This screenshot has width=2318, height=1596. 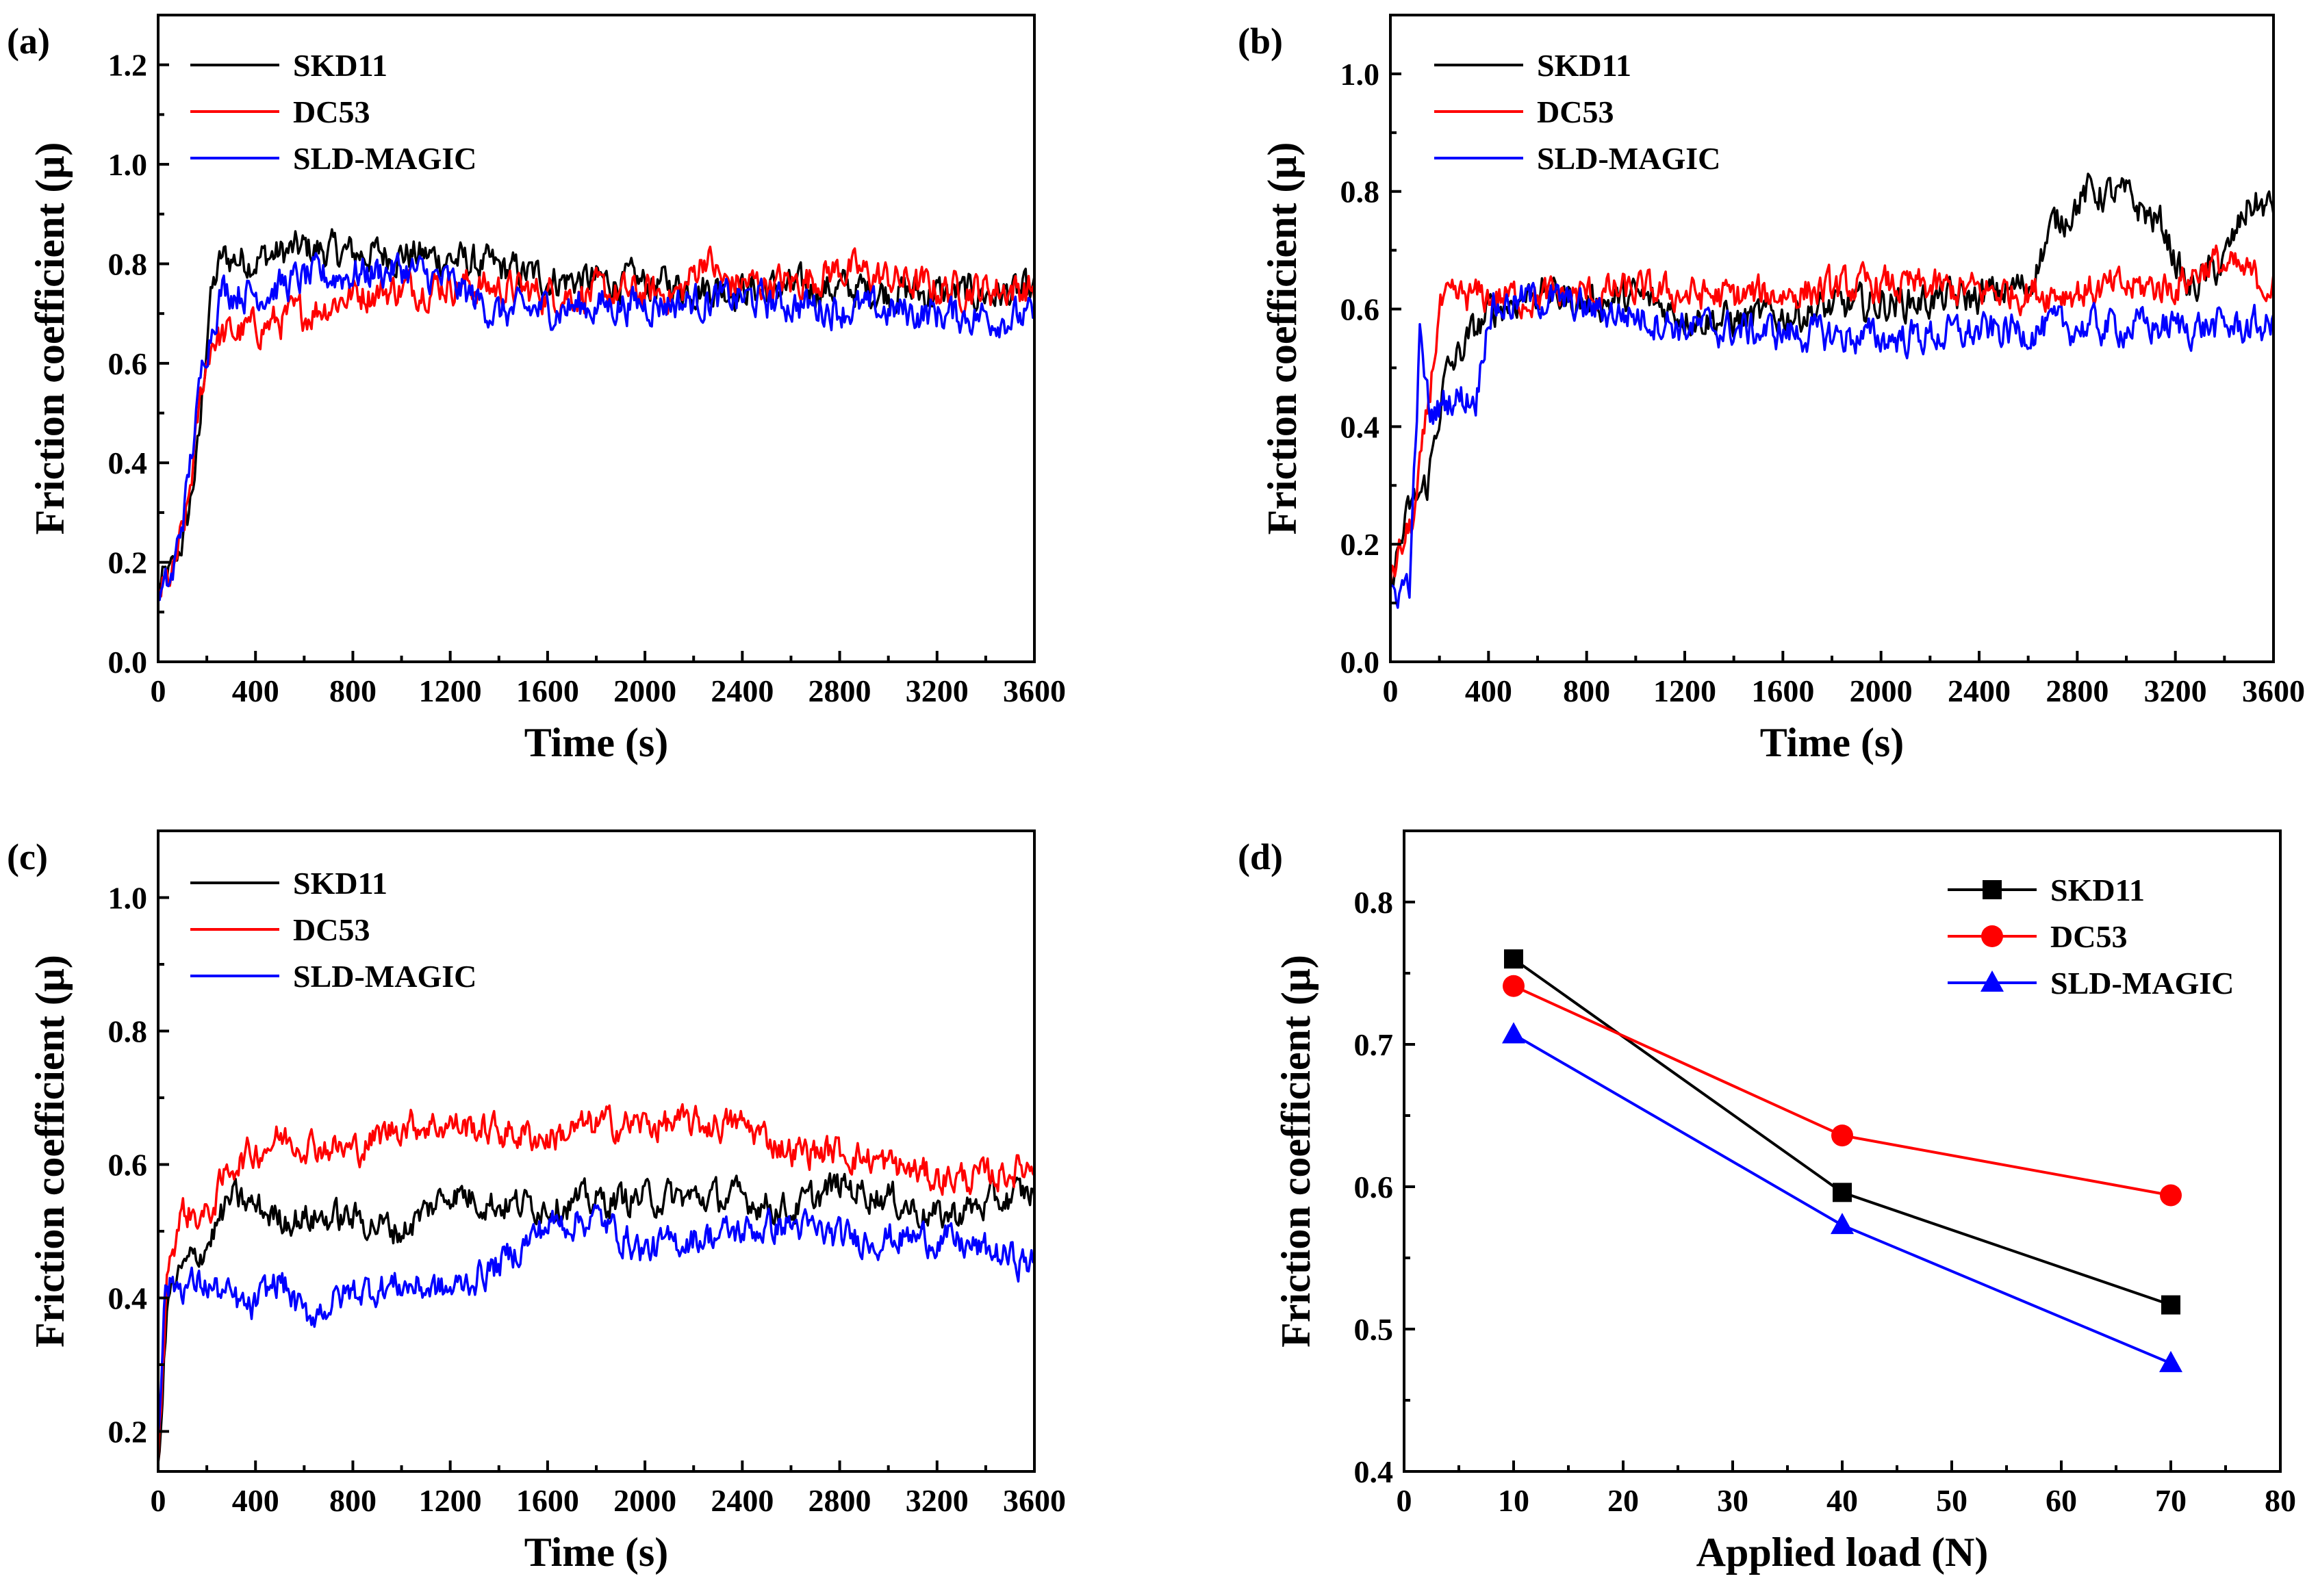 I want to click on legend-marker-skd11, so click(x=1992, y=889).